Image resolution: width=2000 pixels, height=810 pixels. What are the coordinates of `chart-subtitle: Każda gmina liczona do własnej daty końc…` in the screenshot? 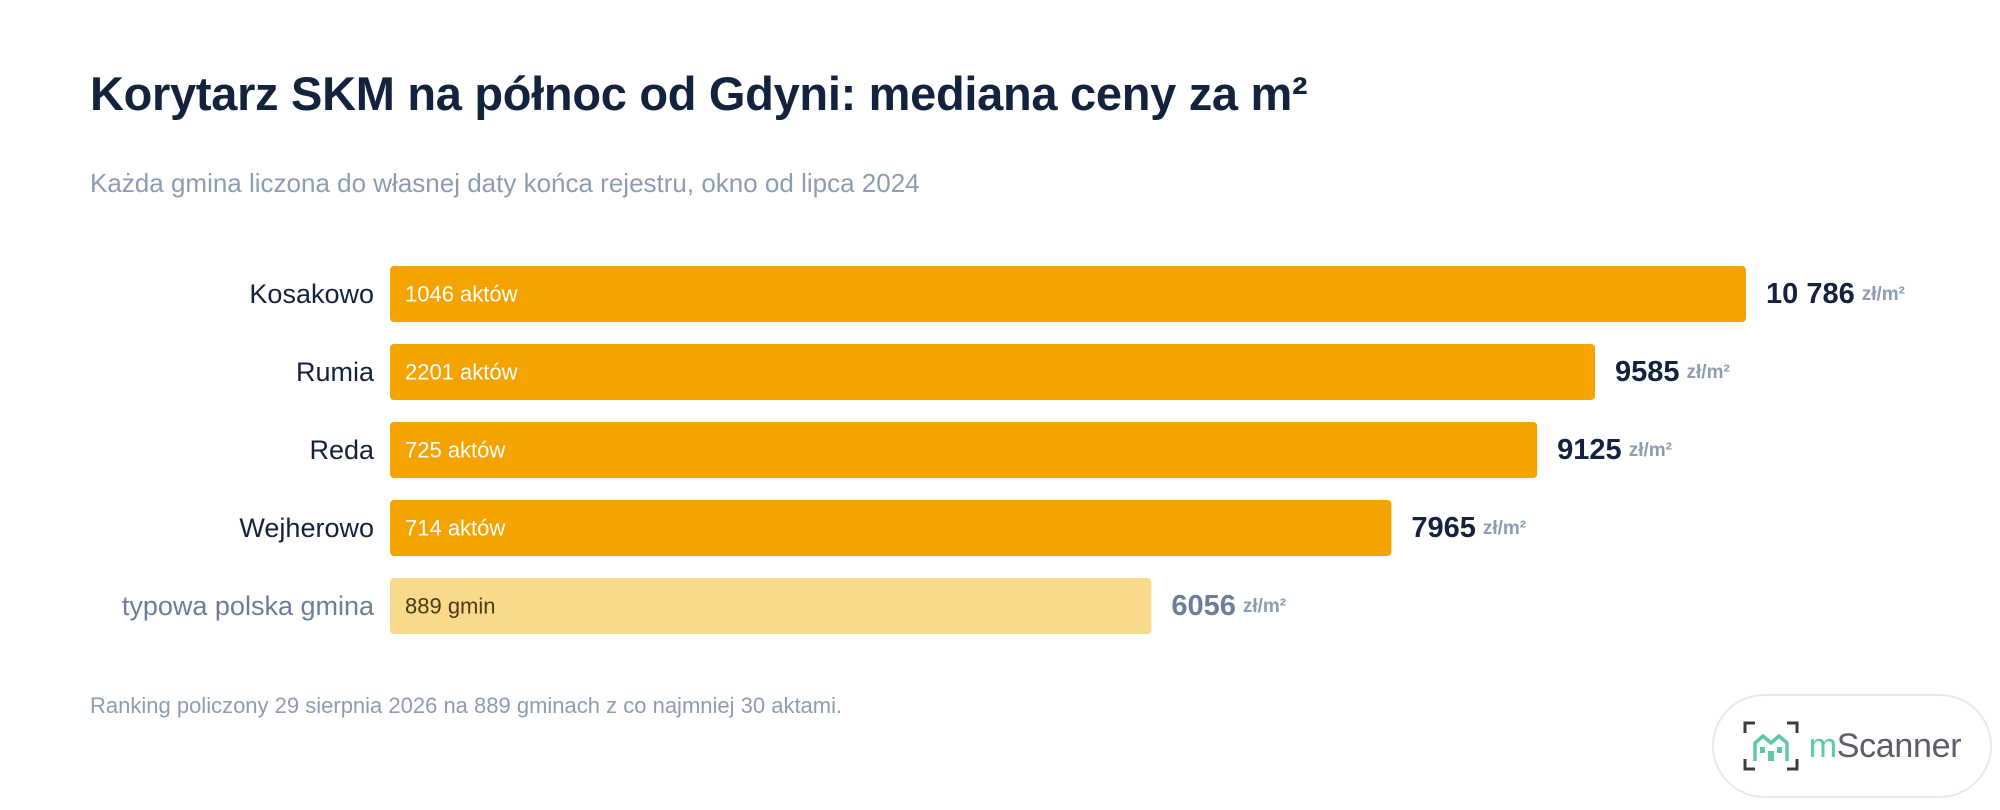 It's located at (505, 183).